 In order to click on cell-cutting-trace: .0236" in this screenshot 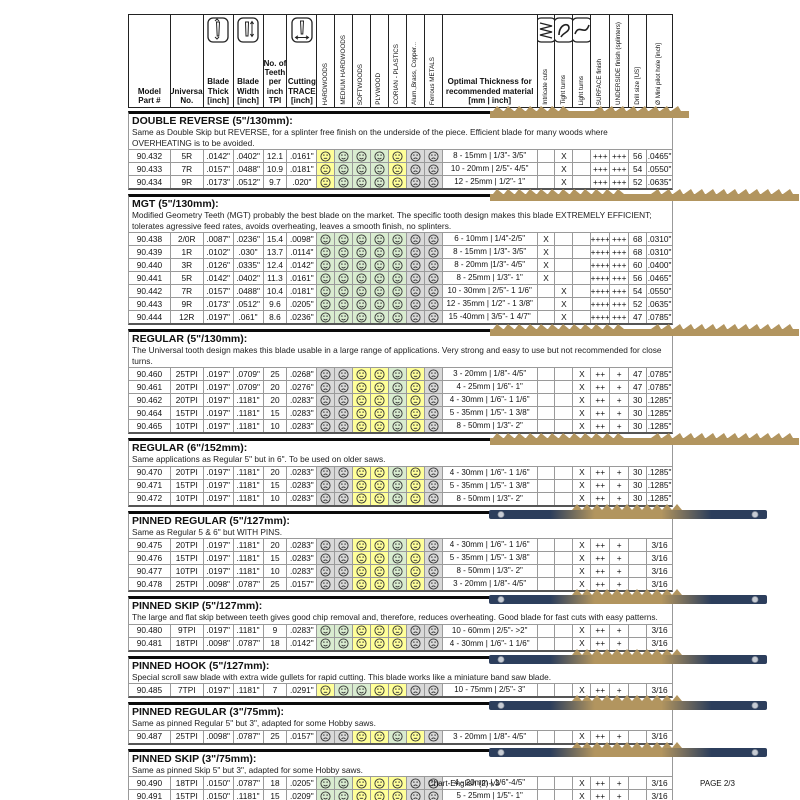, I will do `click(302, 317)`.